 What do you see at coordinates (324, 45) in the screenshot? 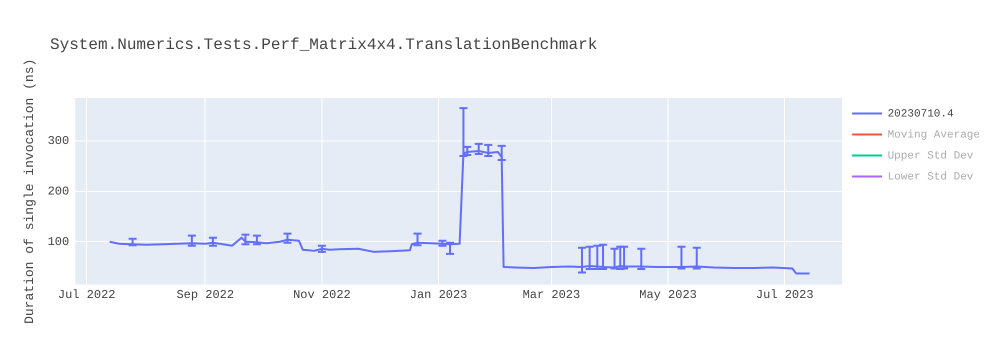
I see `chart-title: System.Numerics.Tests.Perf_Matrix4x4.TranslationBenchmark` at bounding box center [324, 45].